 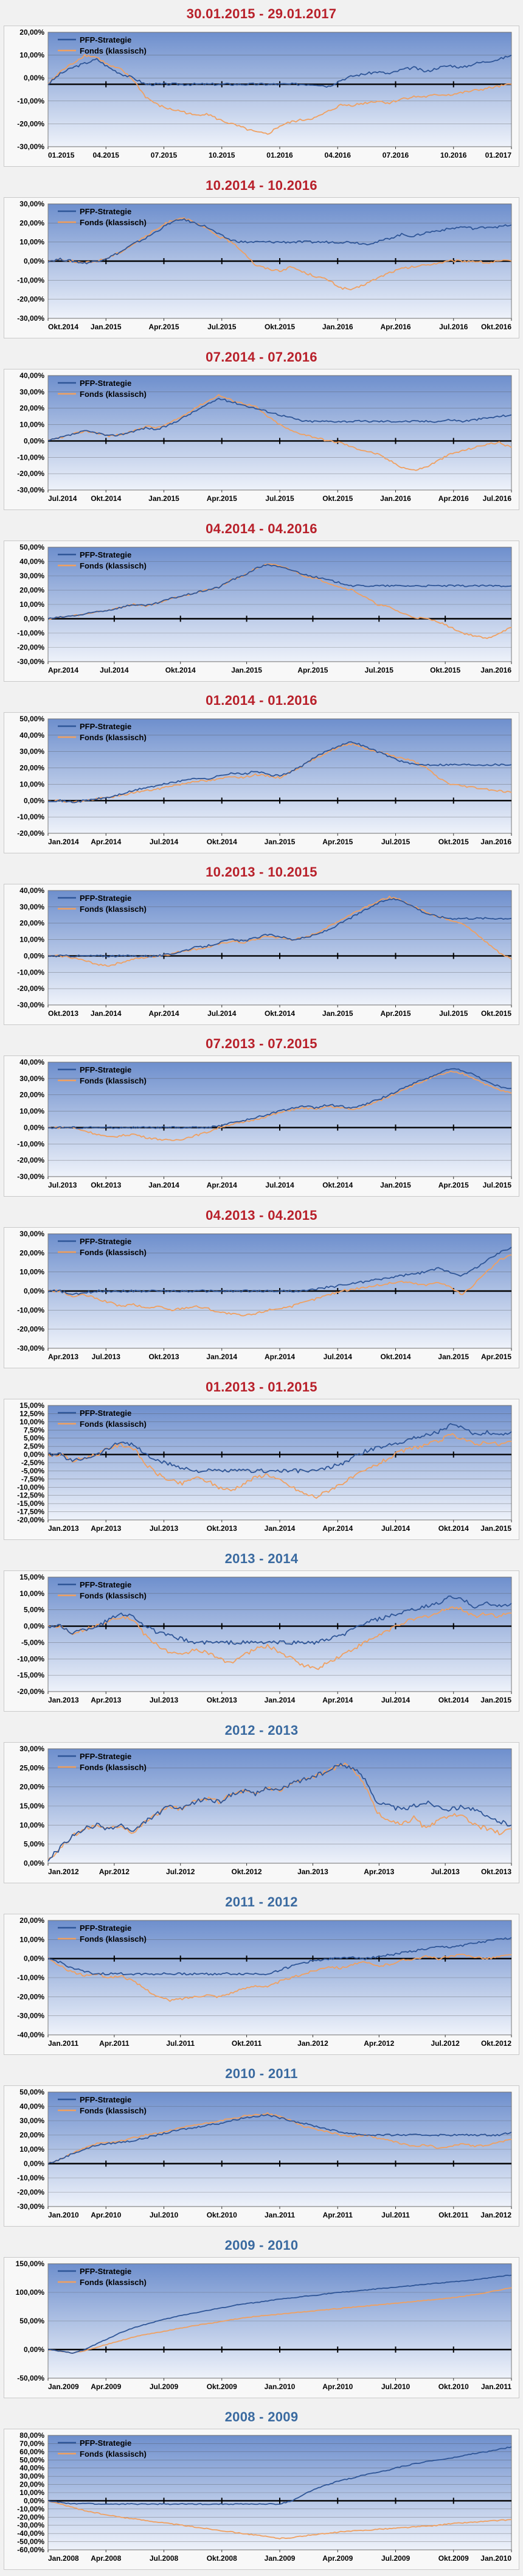 I want to click on x-tick-label: Jan.2016, so click(x=396, y=498).